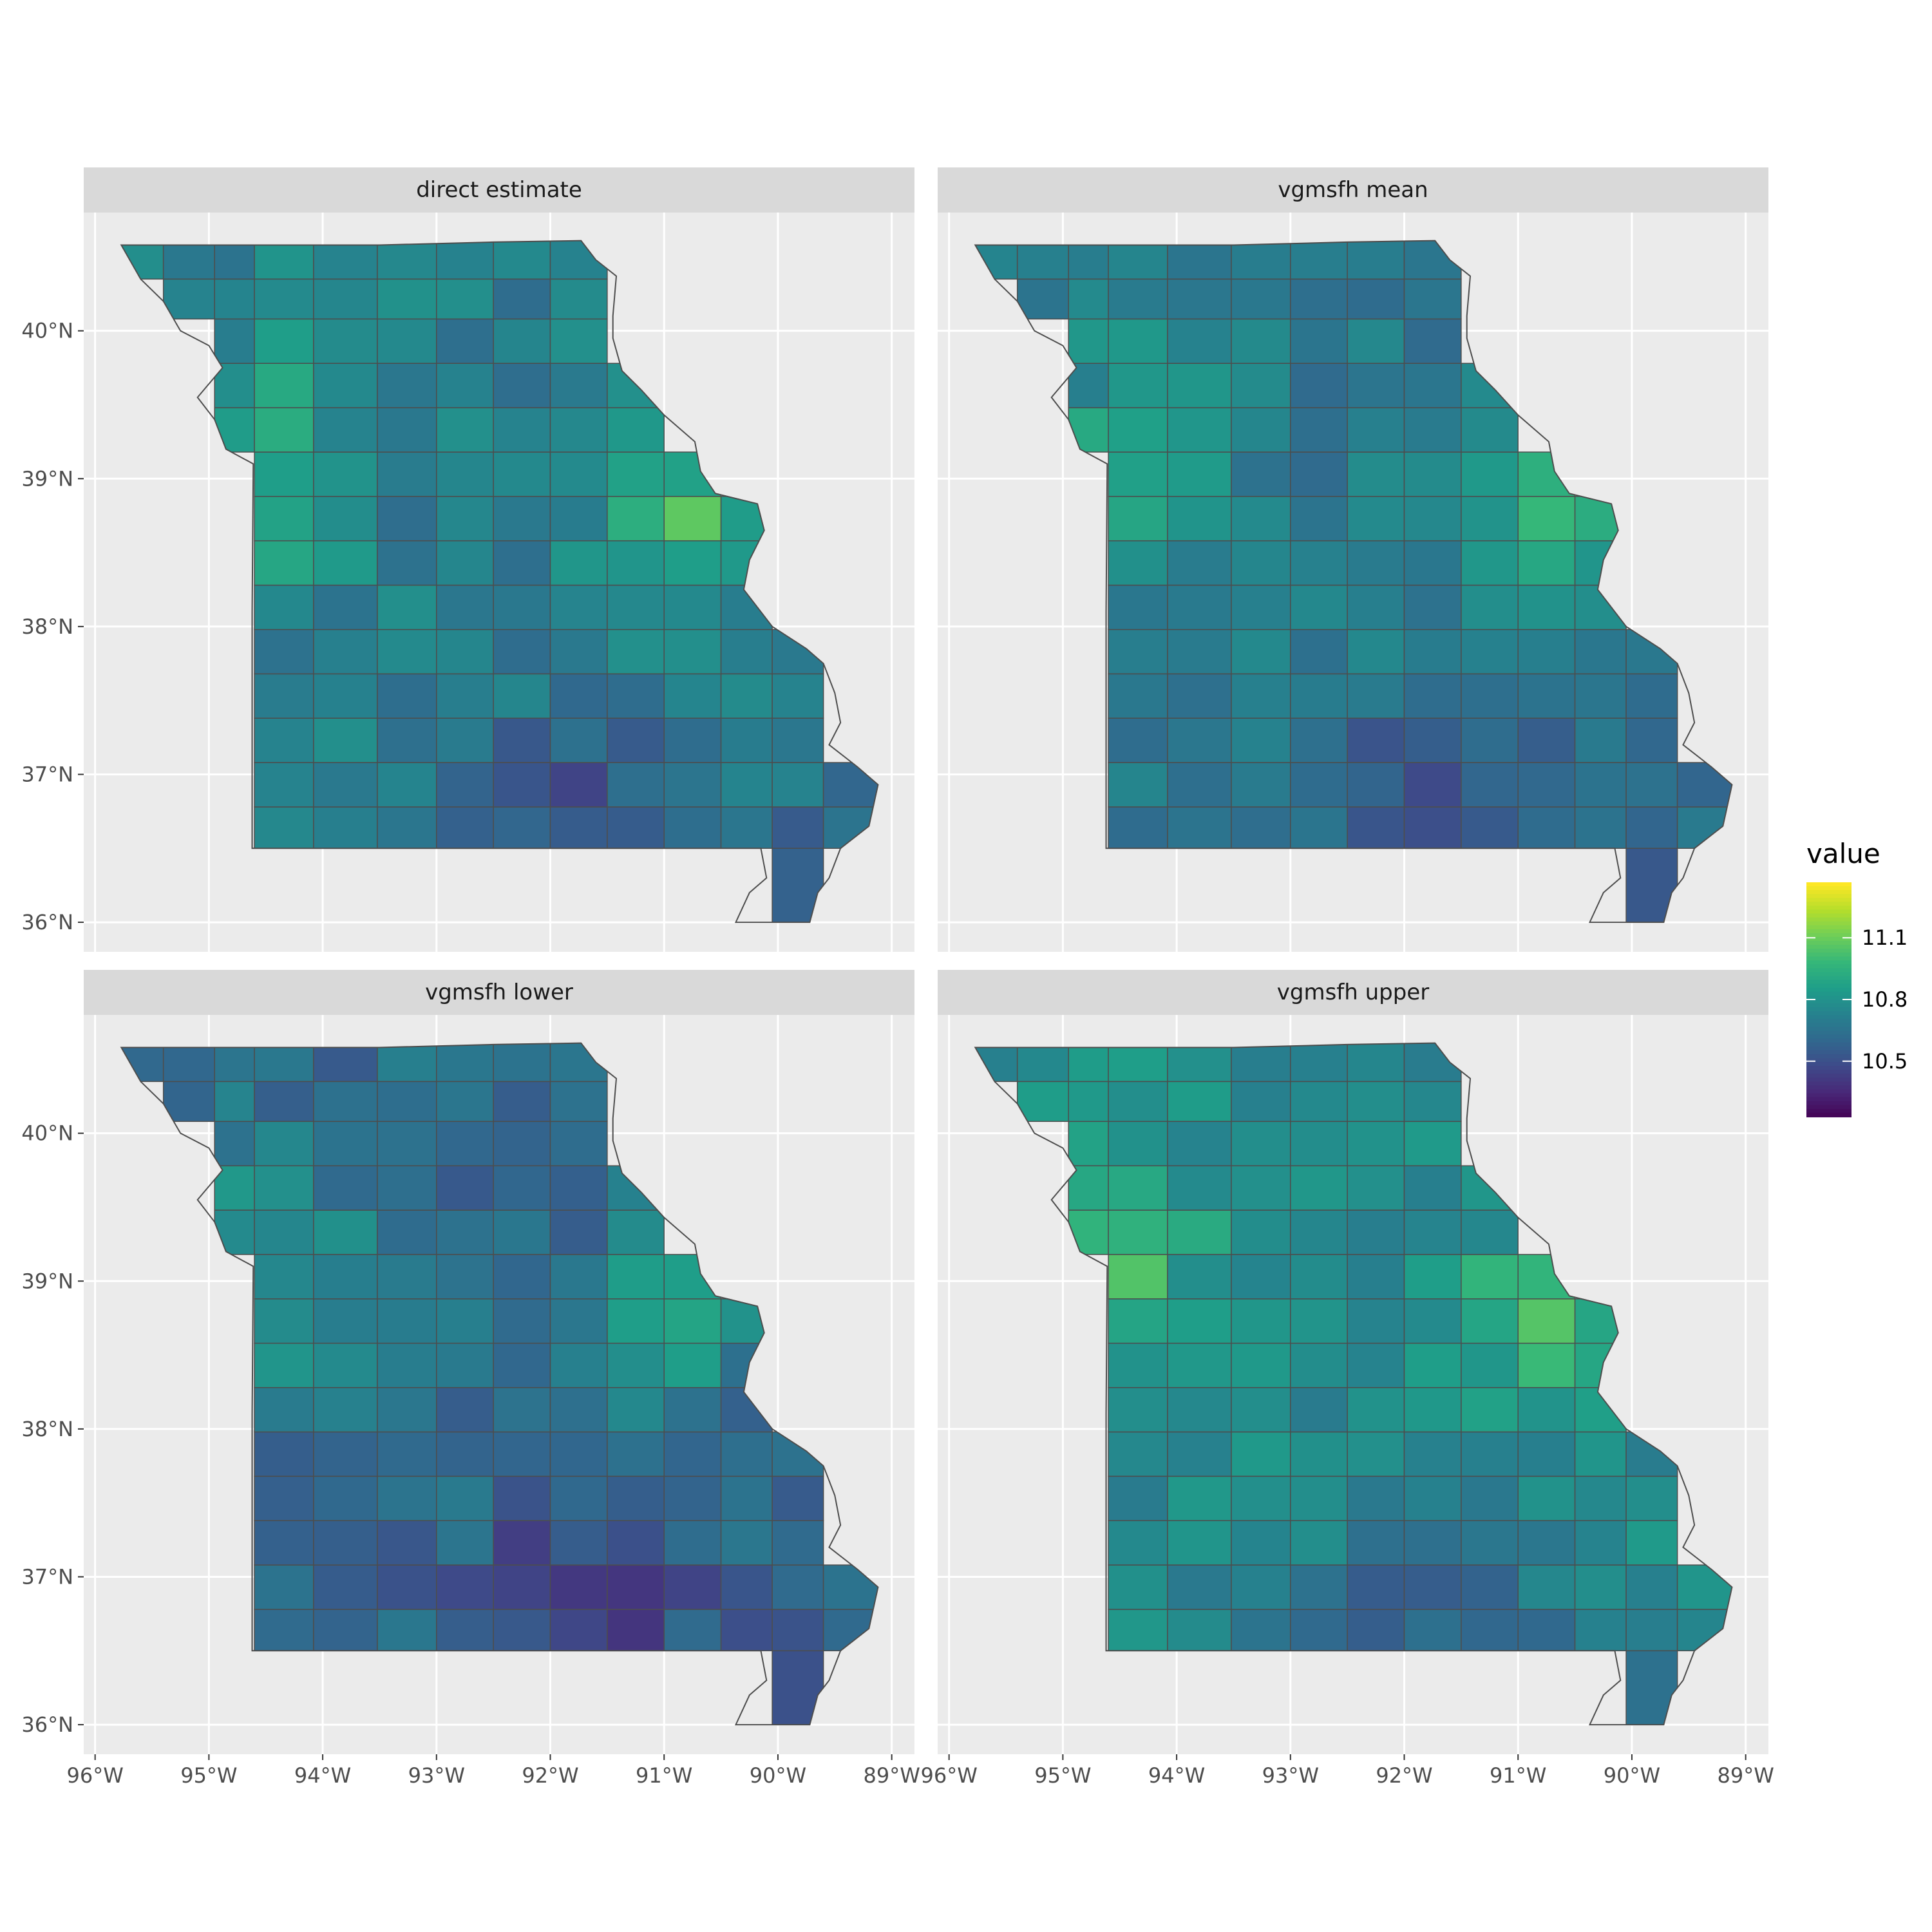 This screenshot has height=1932, width=1932. I want to click on legend-tick-label: 10.8, so click(1885, 1000).